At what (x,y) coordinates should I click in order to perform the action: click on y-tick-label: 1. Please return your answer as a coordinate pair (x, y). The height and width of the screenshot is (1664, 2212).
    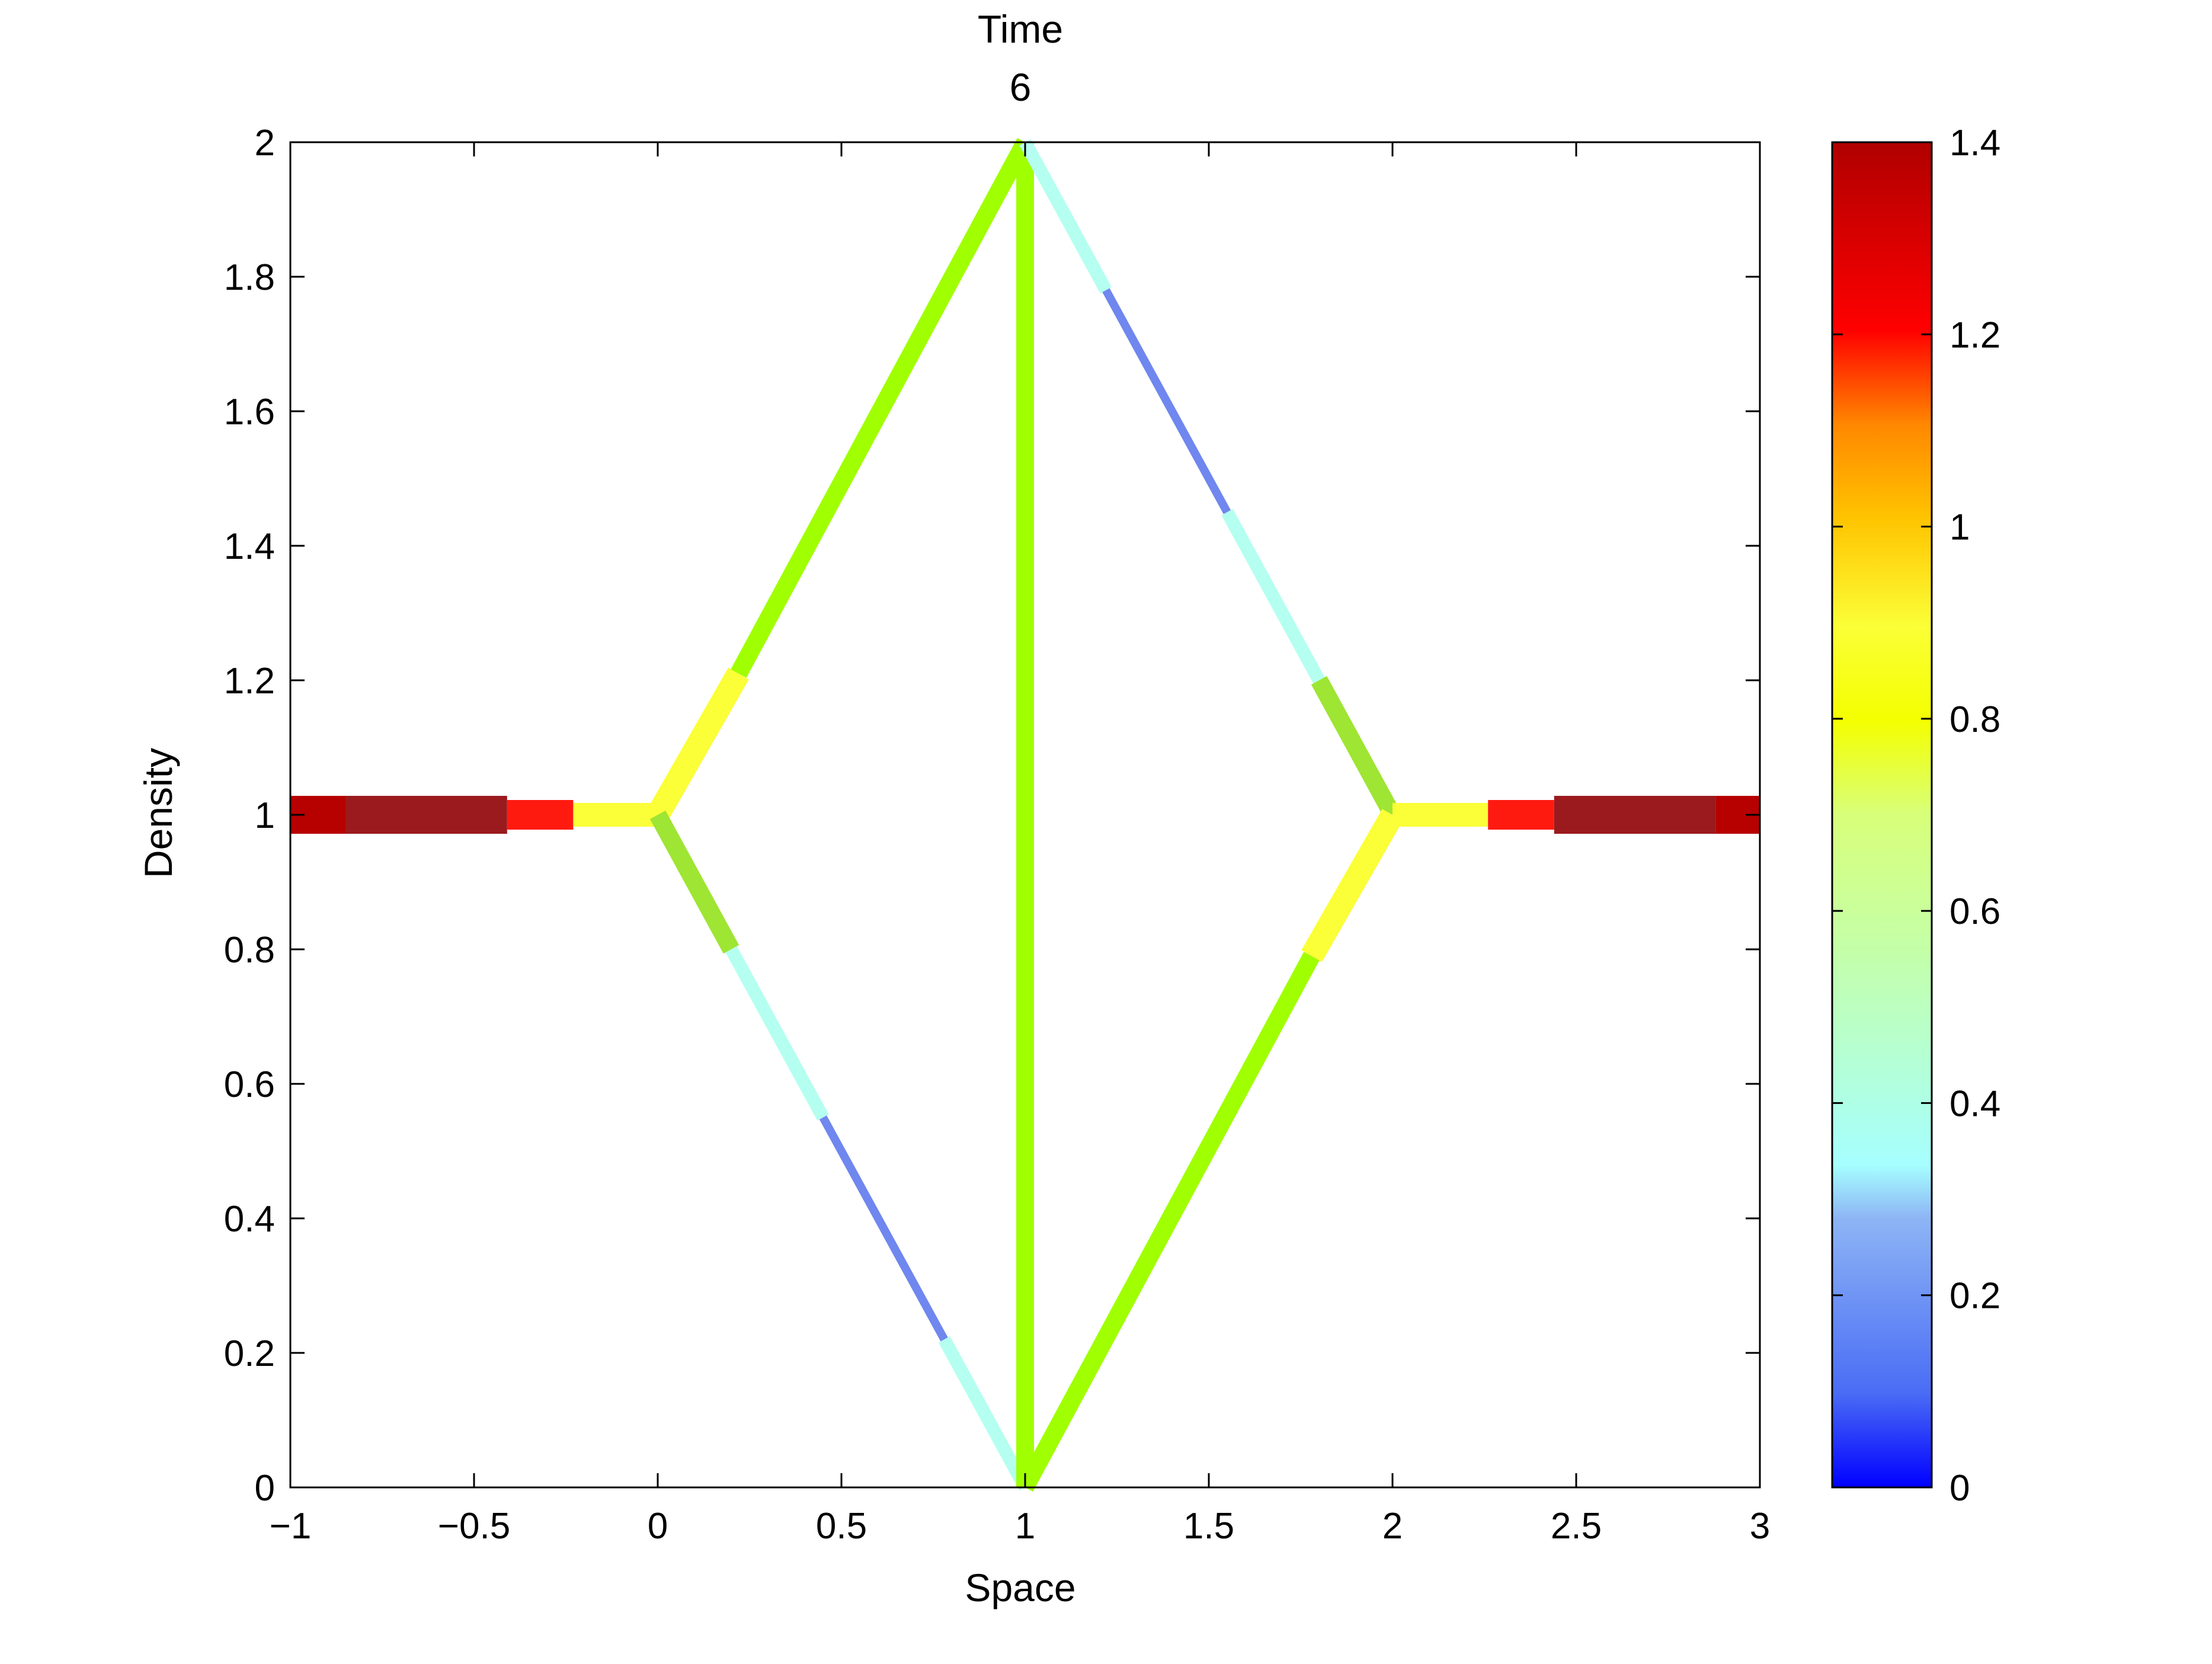
    Looking at the image, I should click on (265, 815).